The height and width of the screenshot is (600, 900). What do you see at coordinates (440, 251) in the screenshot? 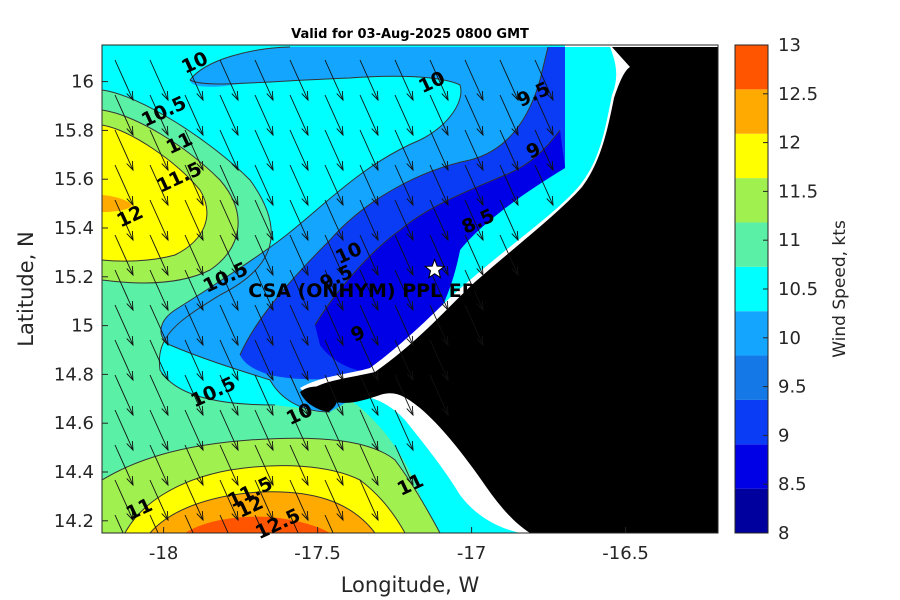
I see `band-8.5-9` at bounding box center [440, 251].